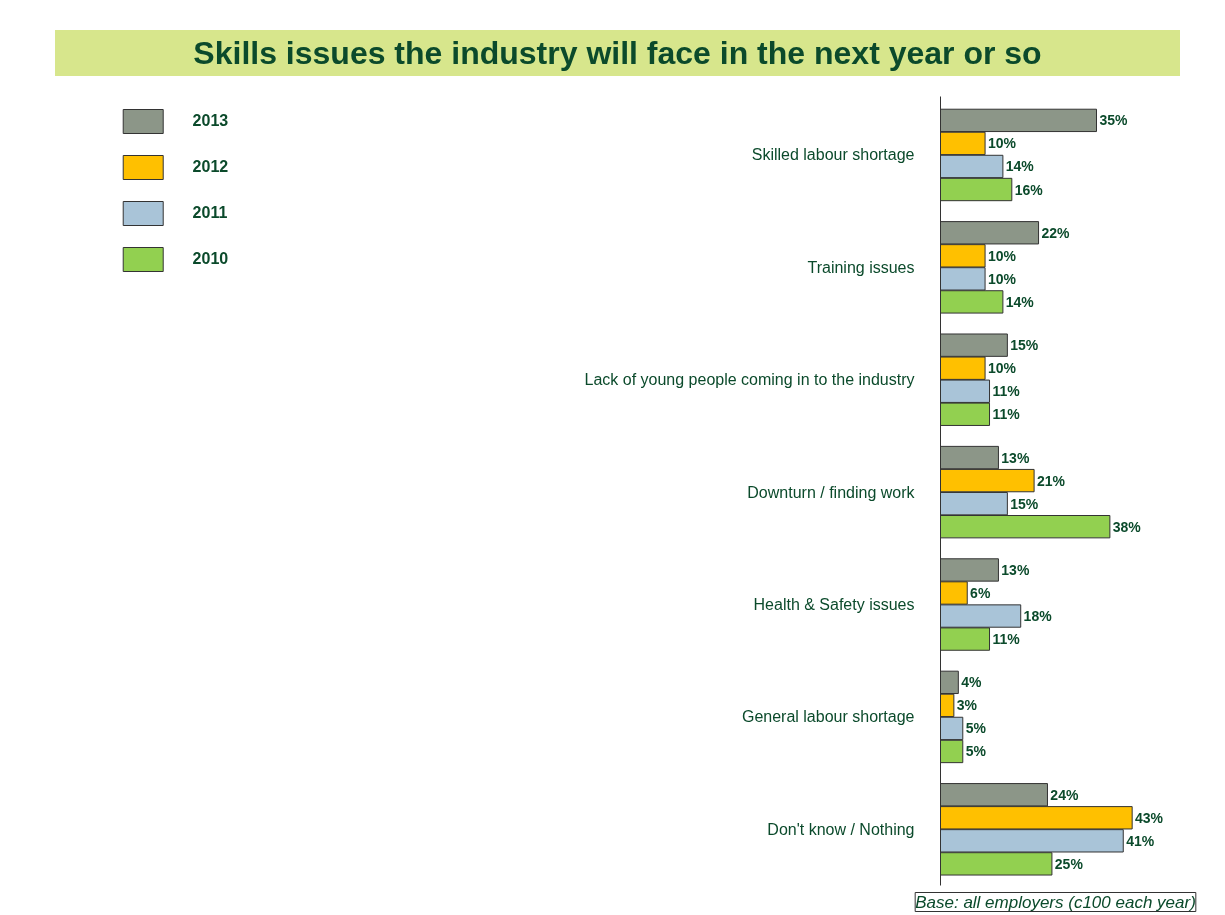 The image size is (1225, 915). Describe the element at coordinates (841, 829) in the screenshot. I see `y-tick-label: Don't know / Nothing` at that location.